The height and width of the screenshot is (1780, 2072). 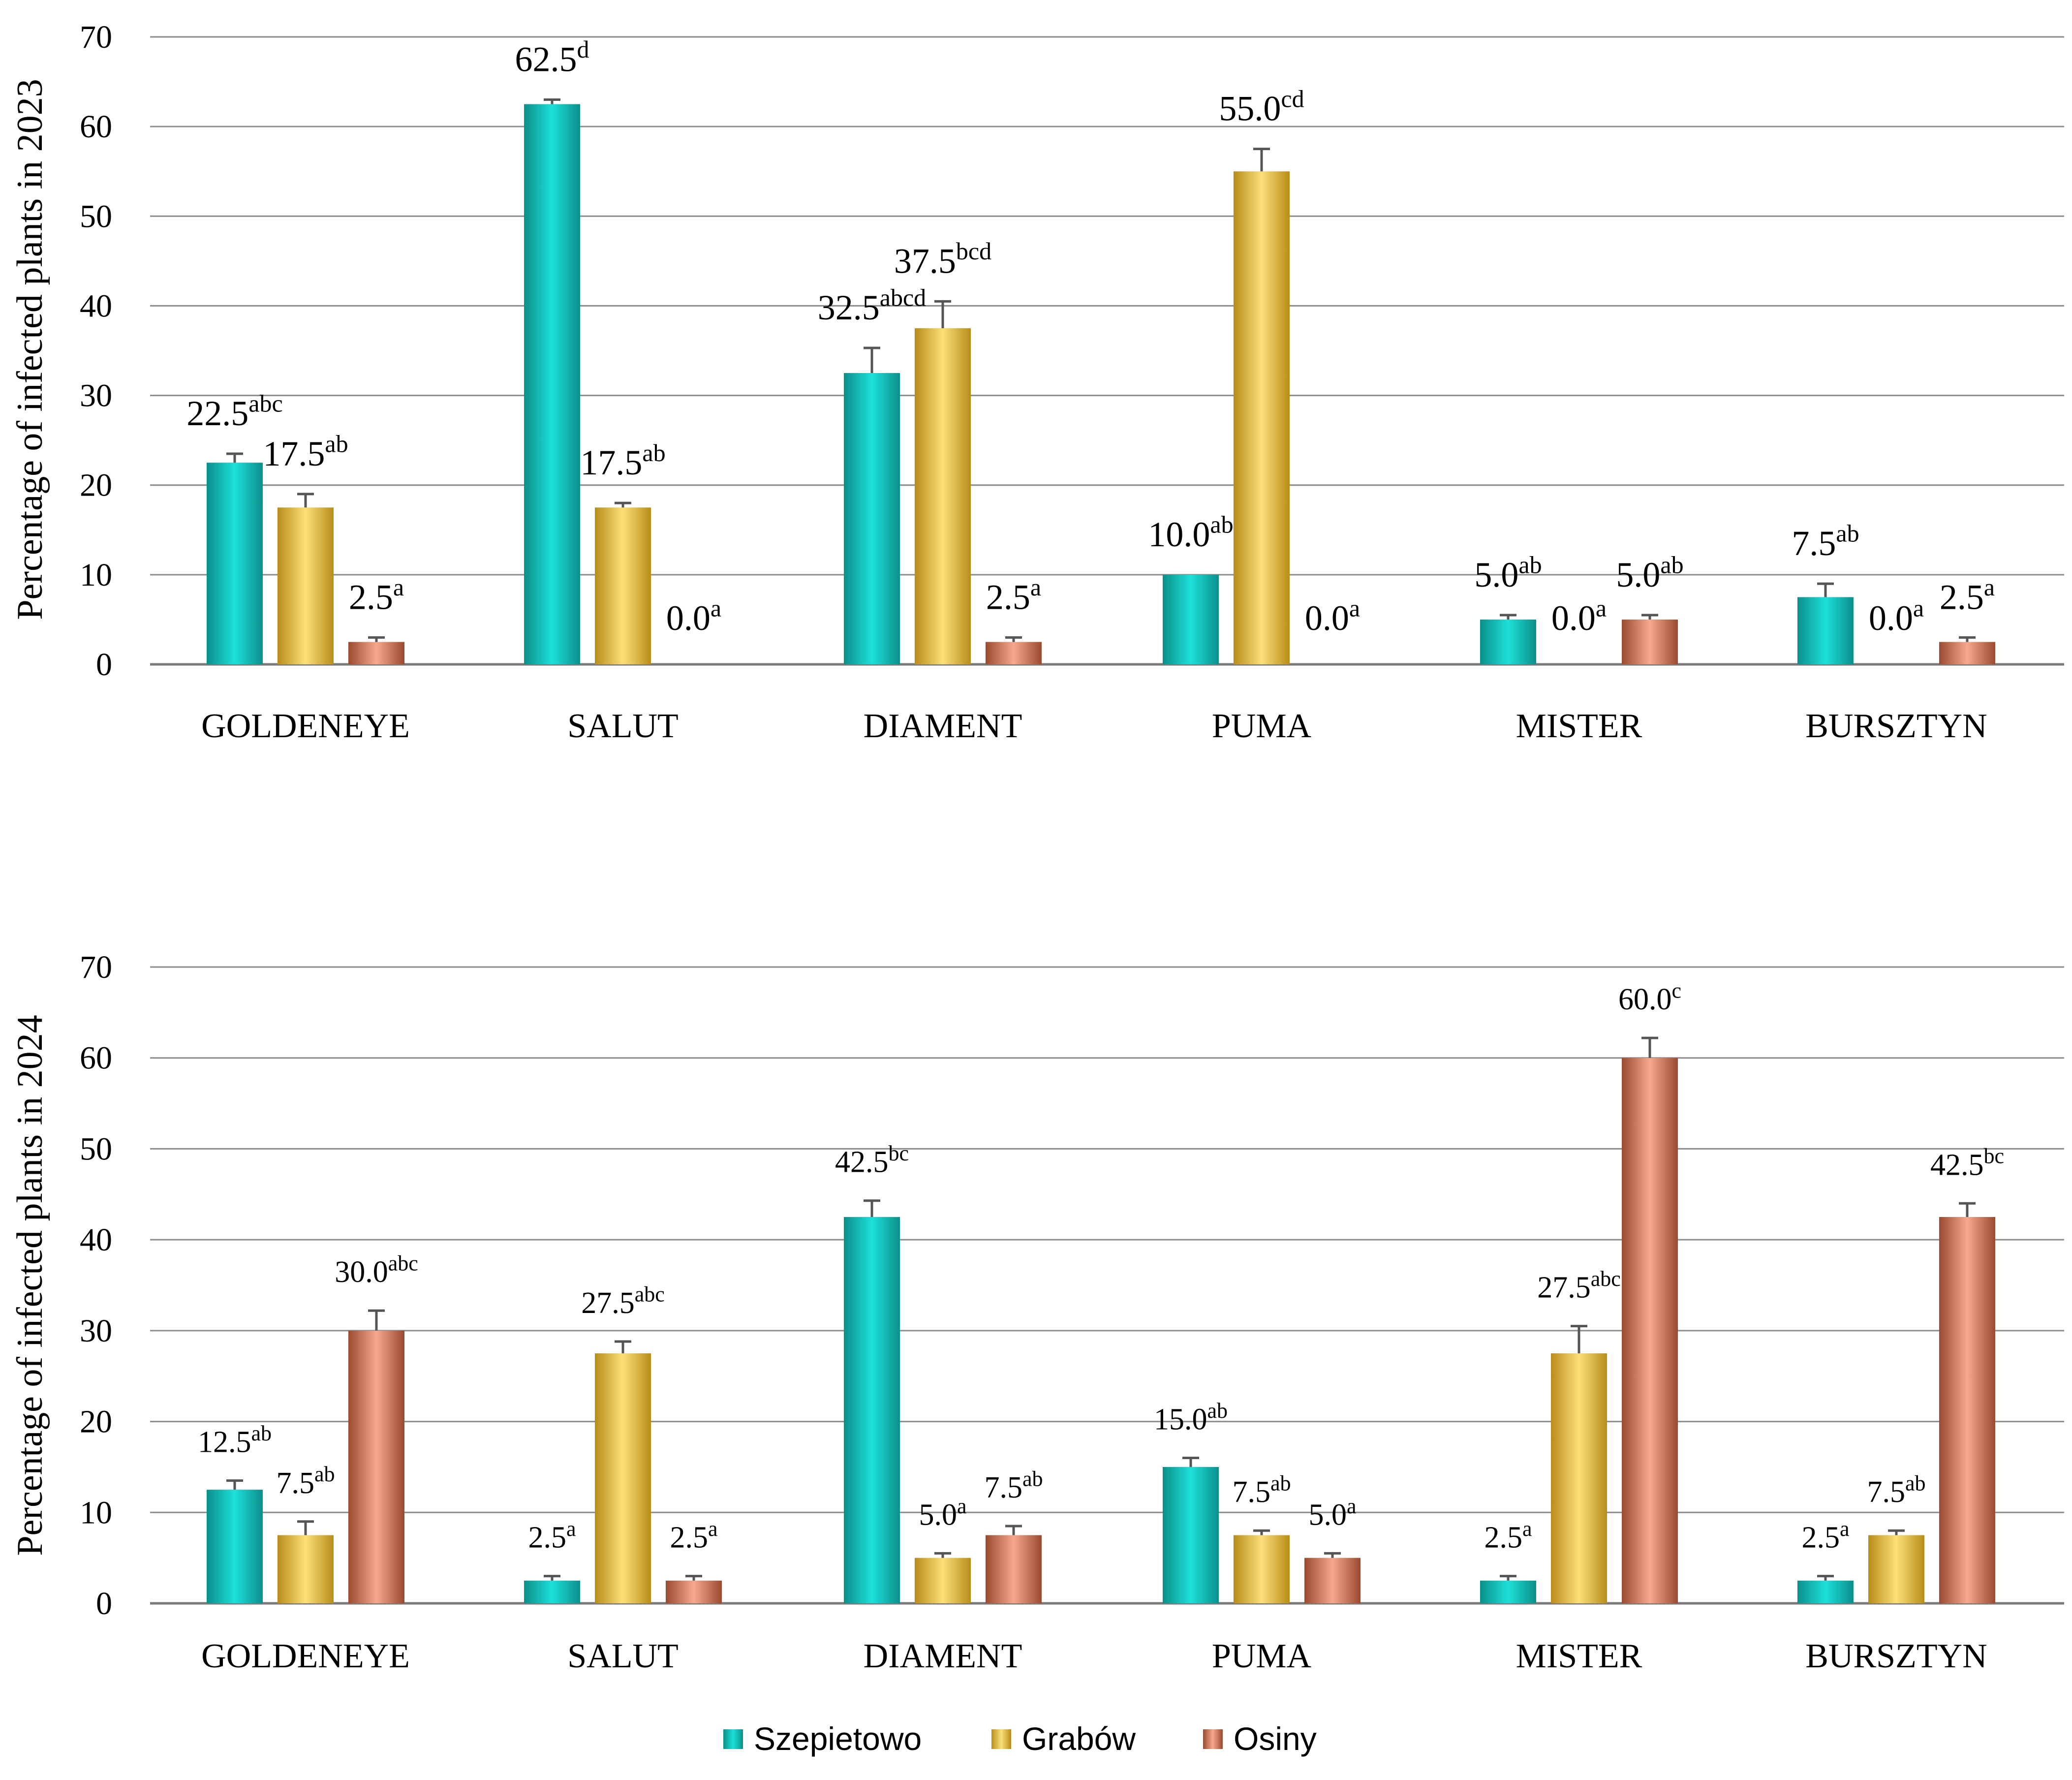 What do you see at coordinates (1967, 1163) in the screenshot?
I see `data-label: 42.5bc` at bounding box center [1967, 1163].